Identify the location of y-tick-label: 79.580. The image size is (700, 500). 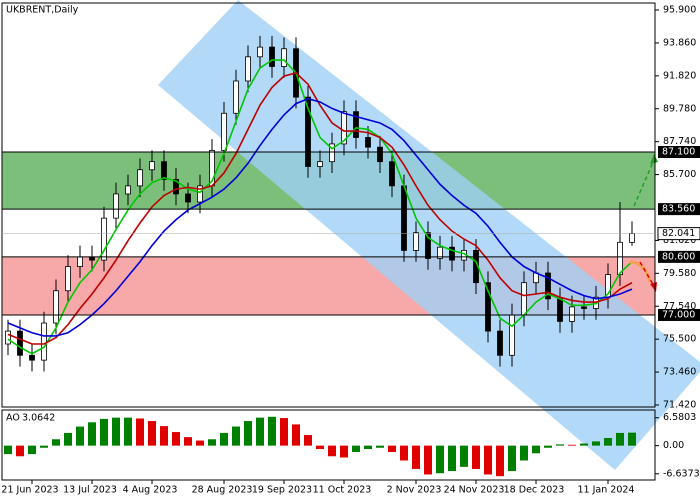
(679, 273).